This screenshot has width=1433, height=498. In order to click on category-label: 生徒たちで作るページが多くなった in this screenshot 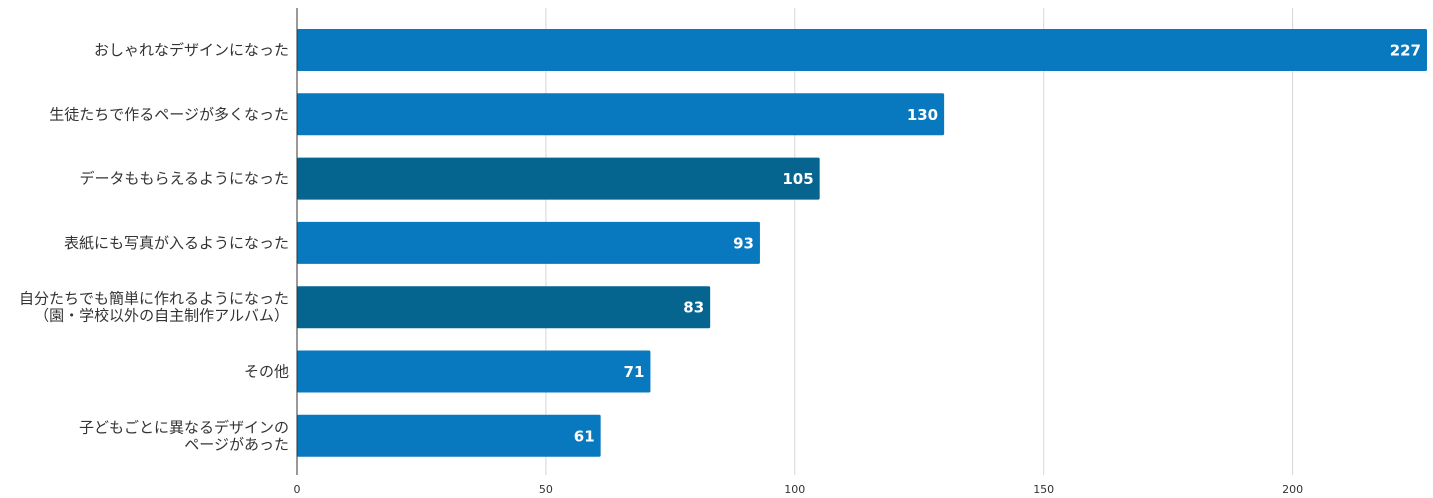, I will do `click(169, 114)`.